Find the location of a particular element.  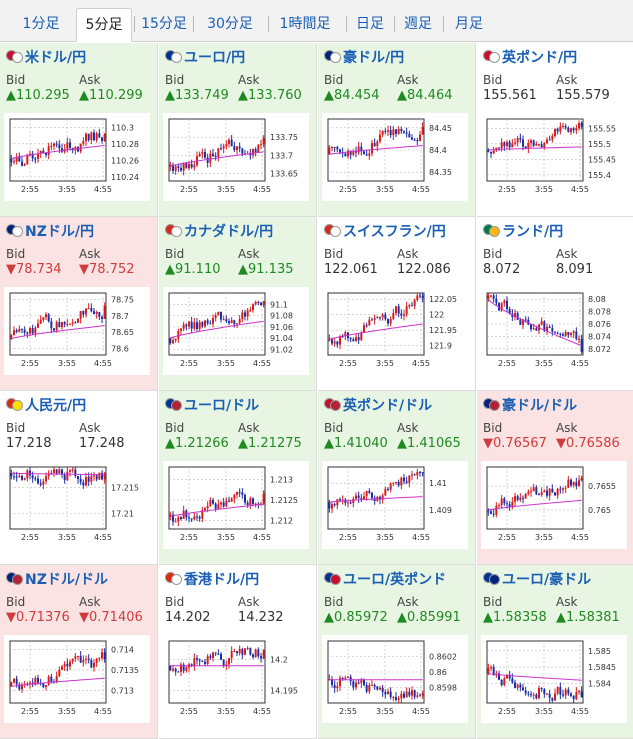

pair-title-link: NZドル/ドル is located at coordinates (57, 579).